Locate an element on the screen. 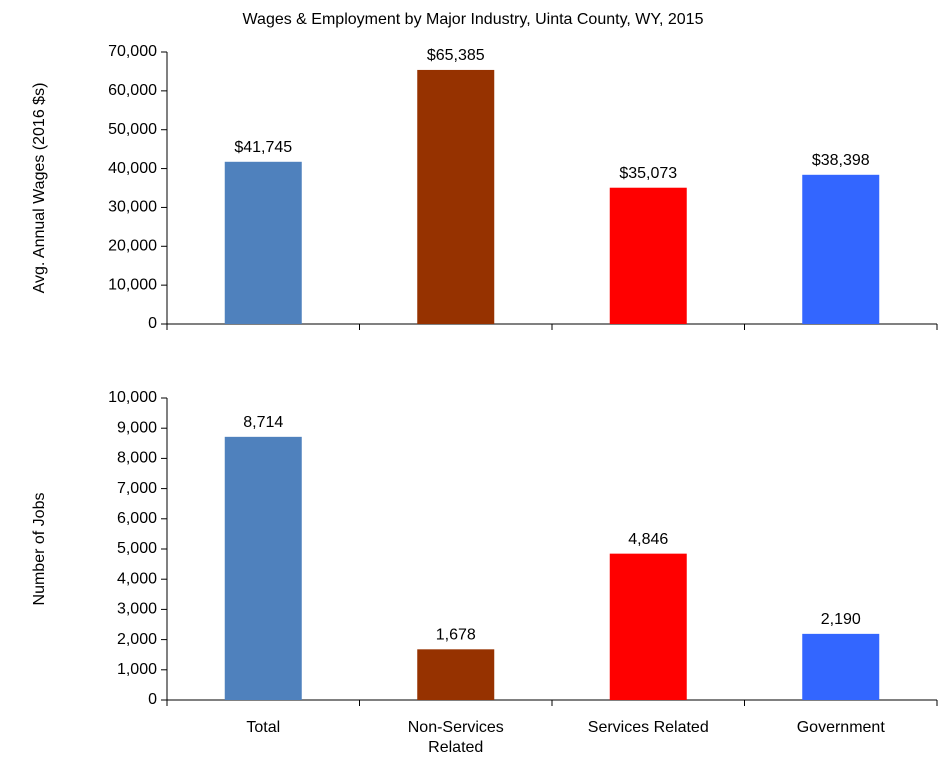  data-label: 8,714 is located at coordinates (263, 422).